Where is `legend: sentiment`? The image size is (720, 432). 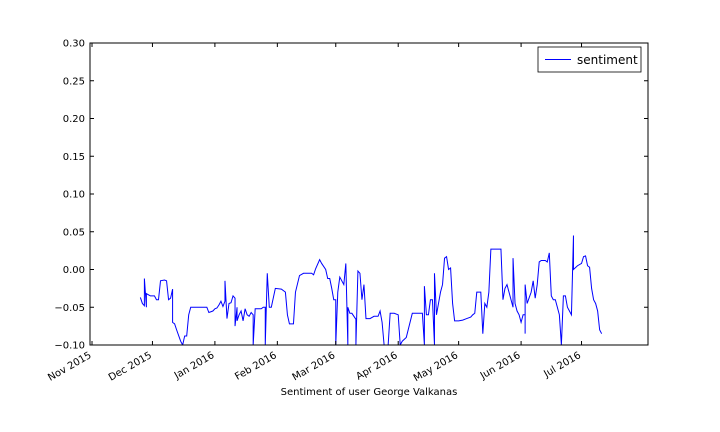 legend: sentiment is located at coordinates (589, 59).